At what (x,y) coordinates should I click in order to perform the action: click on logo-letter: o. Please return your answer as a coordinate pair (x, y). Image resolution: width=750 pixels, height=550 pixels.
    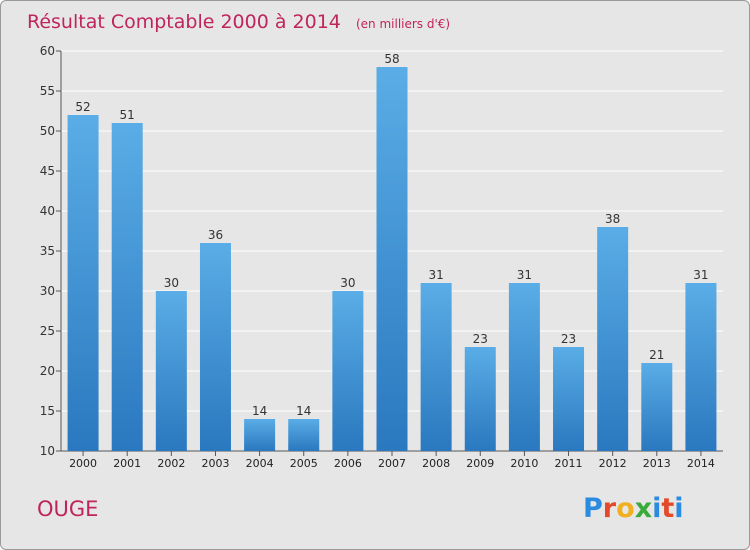
    Looking at the image, I should click on (625, 508).